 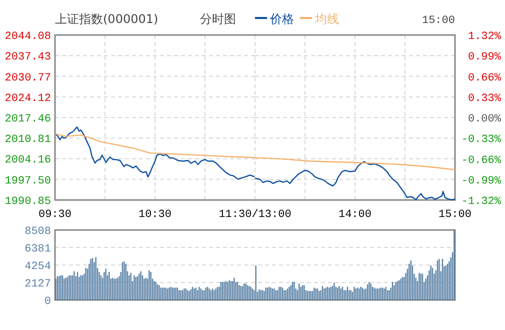 What do you see at coordinates (484, 98) in the screenshot?
I see `text: 0.33%` at bounding box center [484, 98].